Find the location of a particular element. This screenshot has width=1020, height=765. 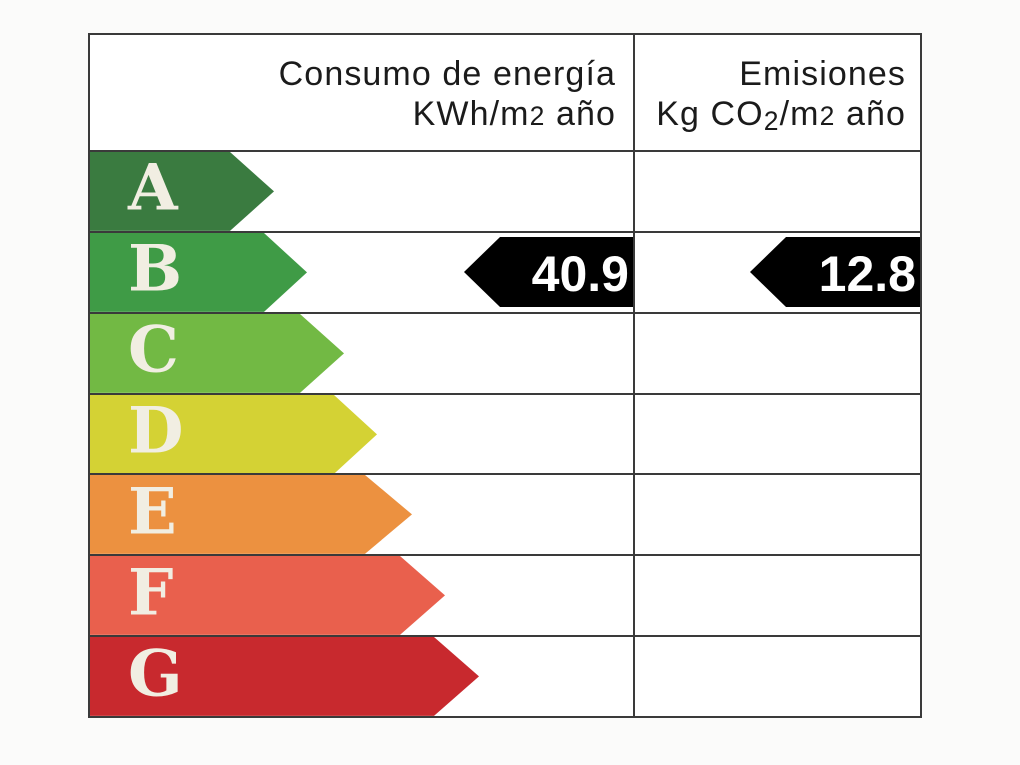

indicator-emissions-arrow-icon is located at coordinates (835, 272).